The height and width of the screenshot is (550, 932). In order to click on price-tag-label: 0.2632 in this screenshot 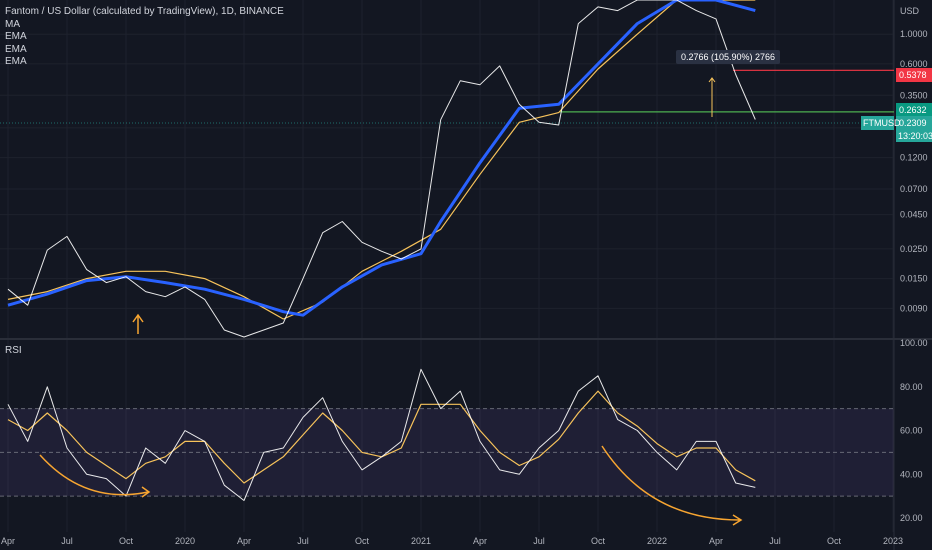, I will do `click(913, 110)`.